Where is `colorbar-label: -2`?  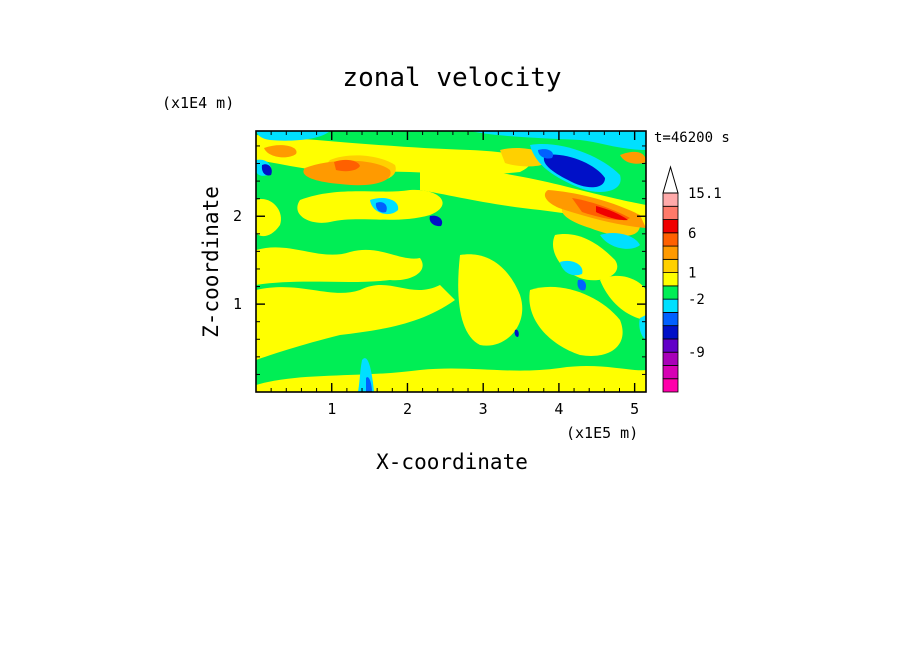
colorbar-label: -2 is located at coordinates (696, 300).